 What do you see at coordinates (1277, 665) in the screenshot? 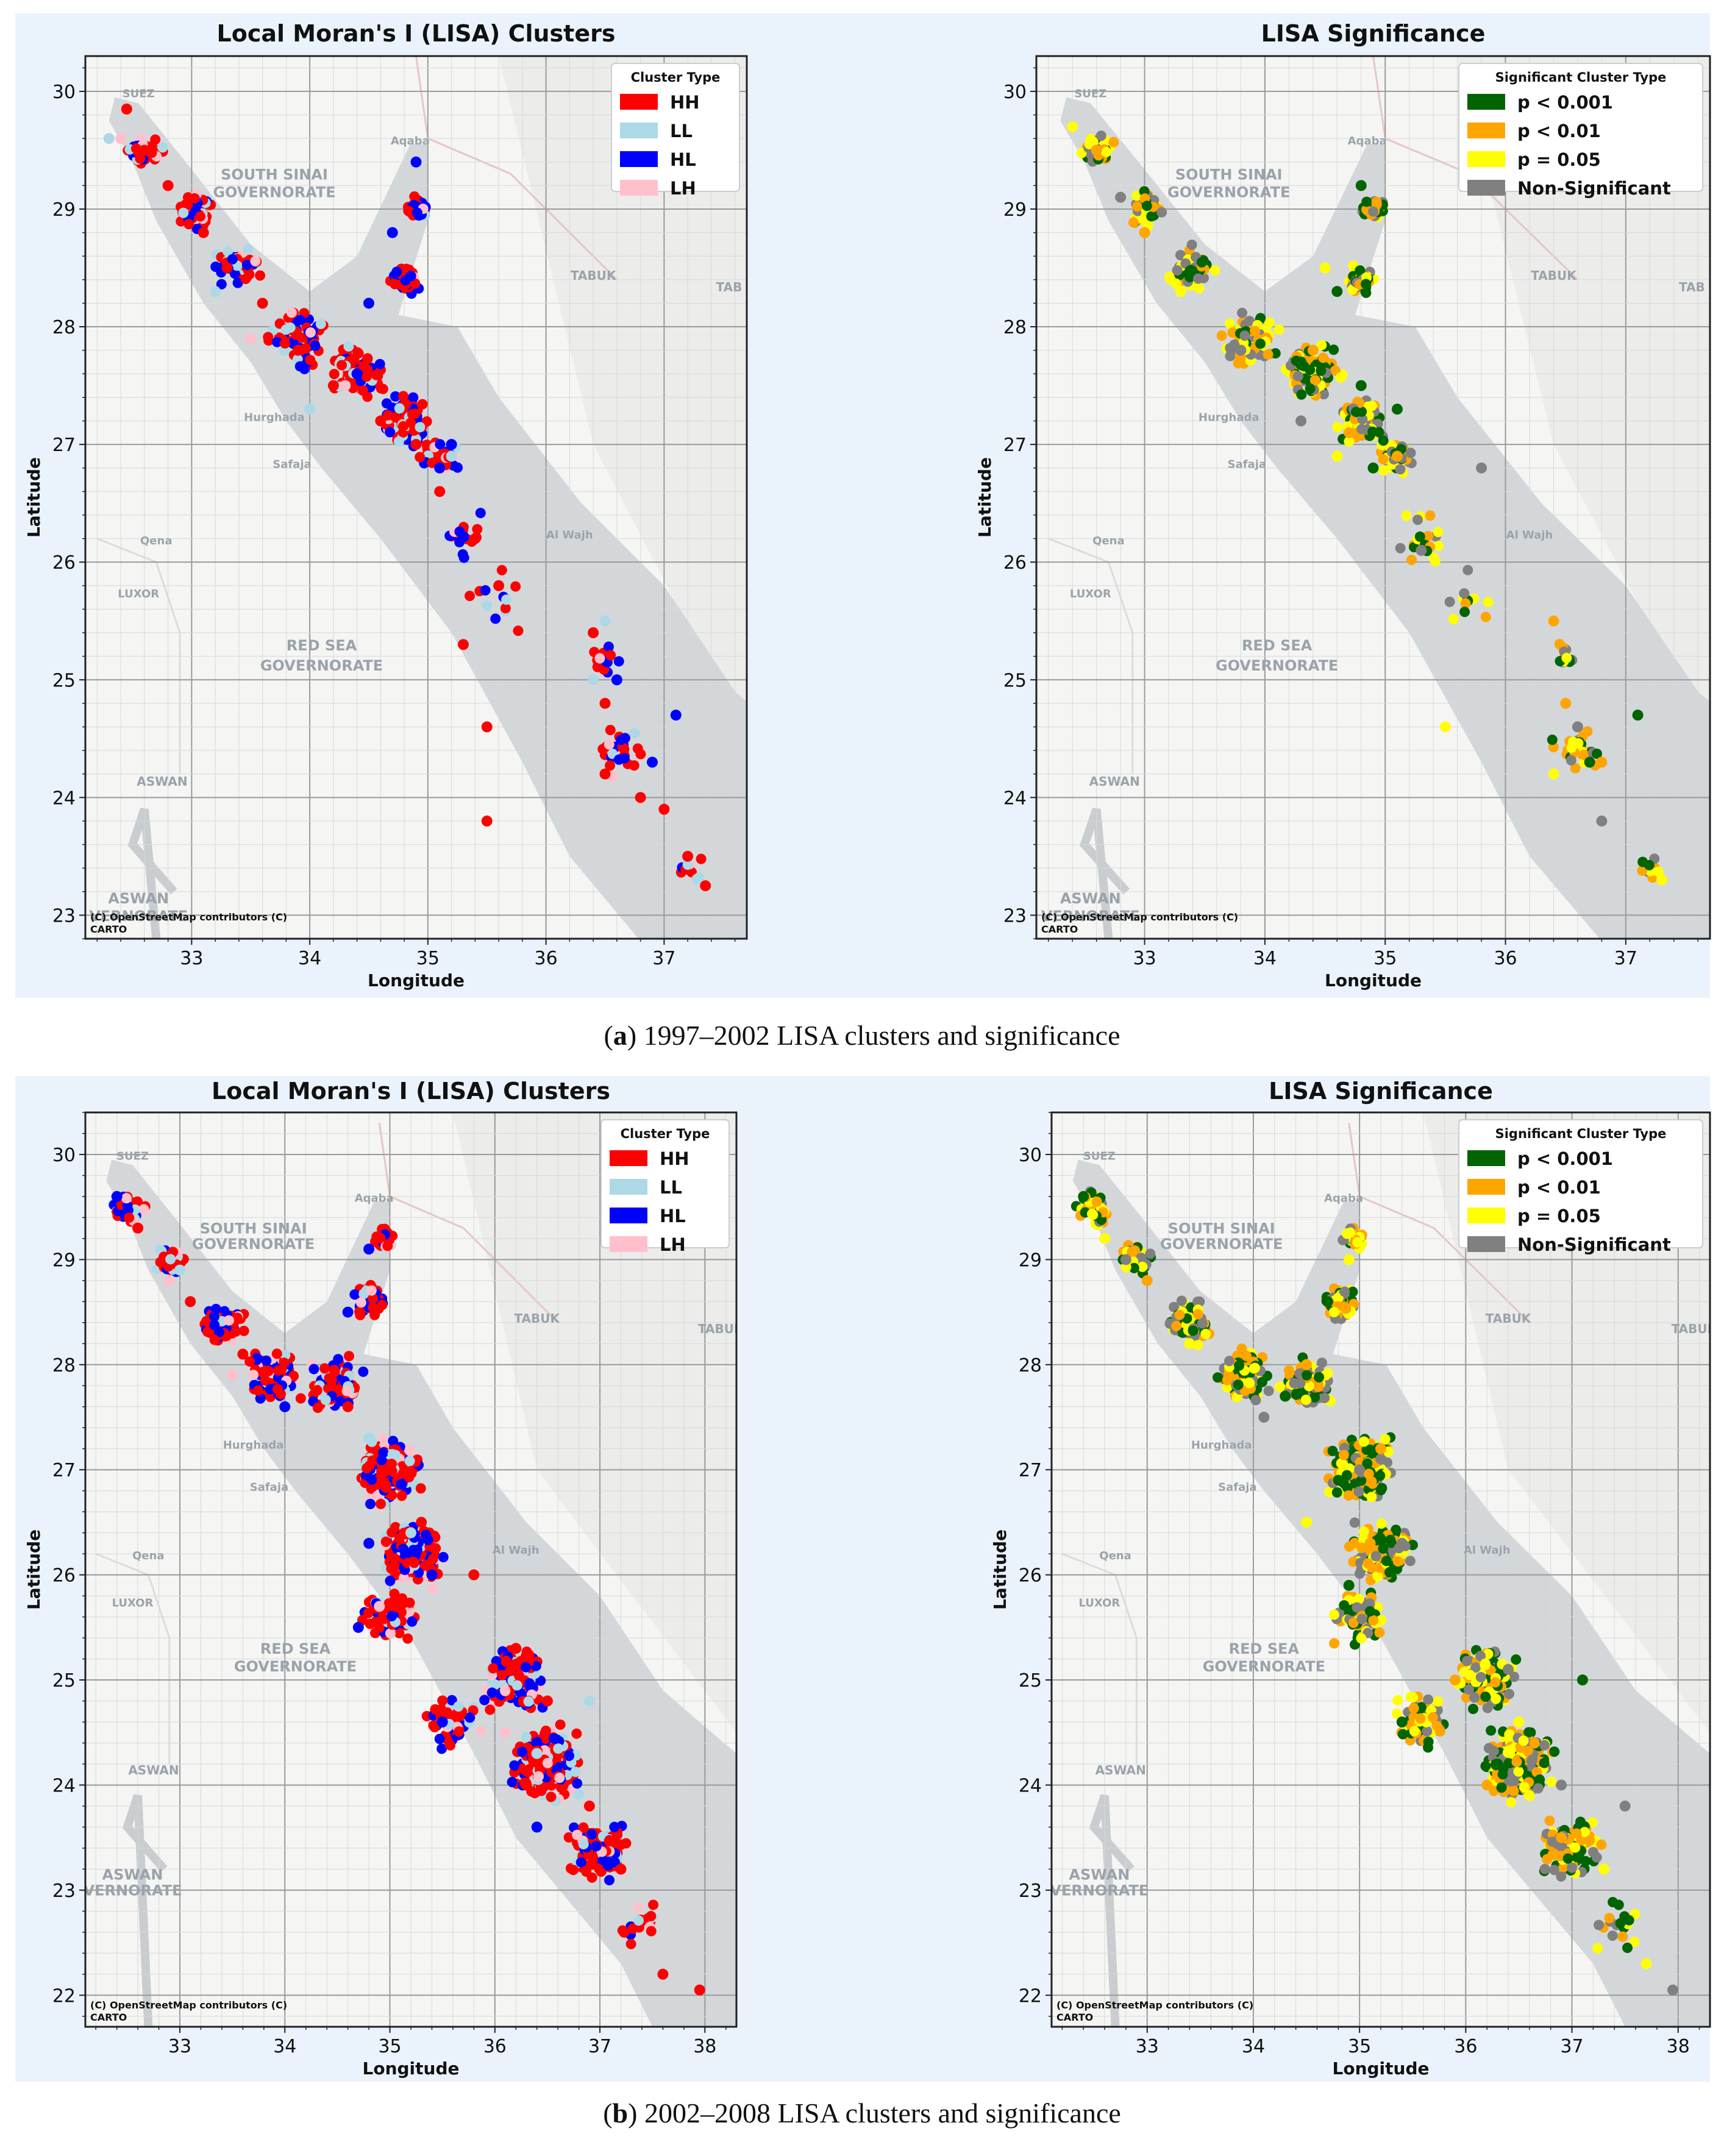
I see `place-label-red_sea_2: GOVERNORATE` at bounding box center [1277, 665].